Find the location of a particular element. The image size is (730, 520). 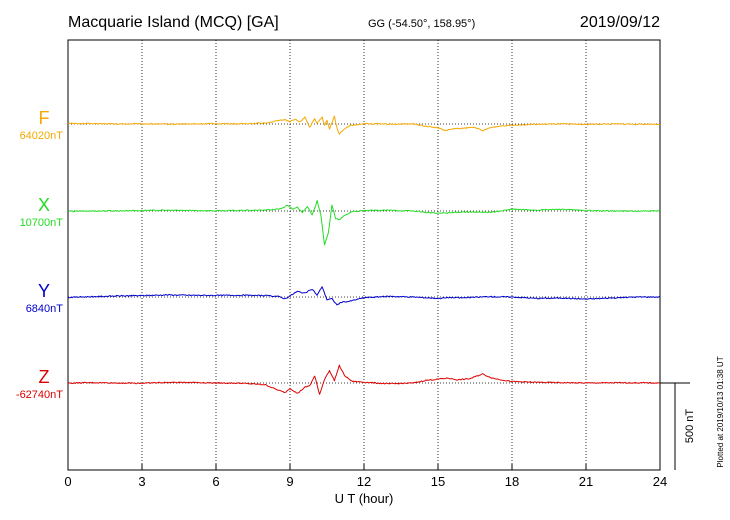

series-name-f: F is located at coordinates (44, 118).